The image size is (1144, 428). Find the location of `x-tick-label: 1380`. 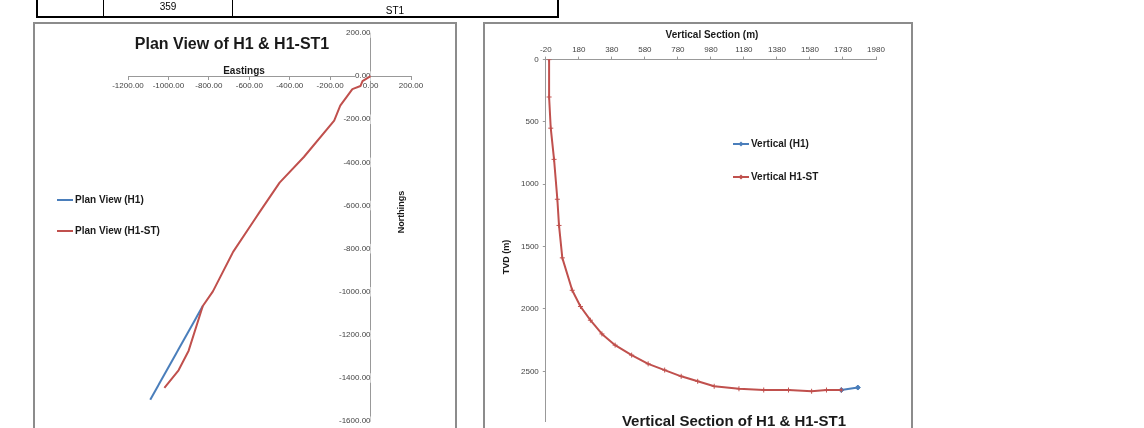

x-tick-label: 1380 is located at coordinates (777, 49).